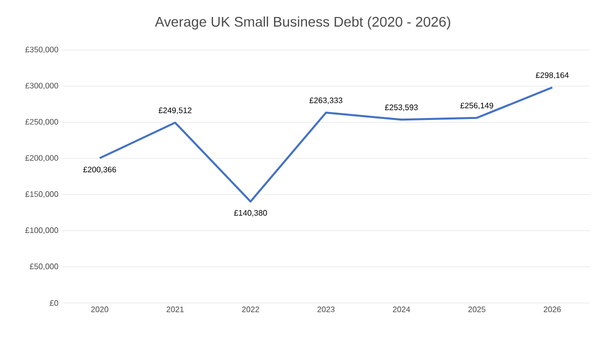  I want to click on y-tick-label: £50,000, so click(44, 267).